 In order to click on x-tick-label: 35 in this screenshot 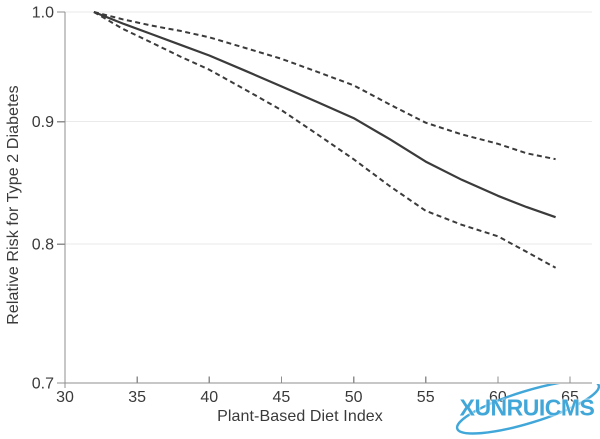, I will do `click(137, 397)`.